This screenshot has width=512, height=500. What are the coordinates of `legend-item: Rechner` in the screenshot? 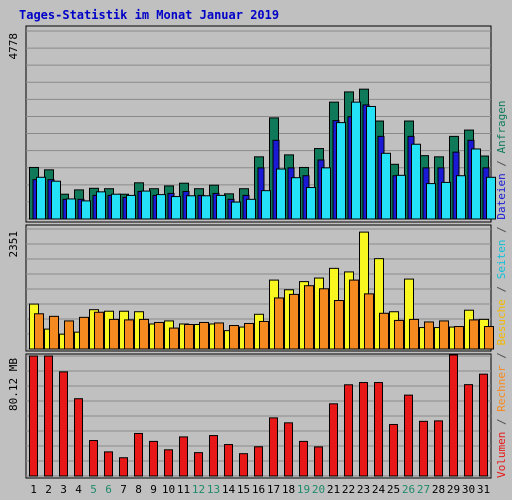 It's located at (501, 388).